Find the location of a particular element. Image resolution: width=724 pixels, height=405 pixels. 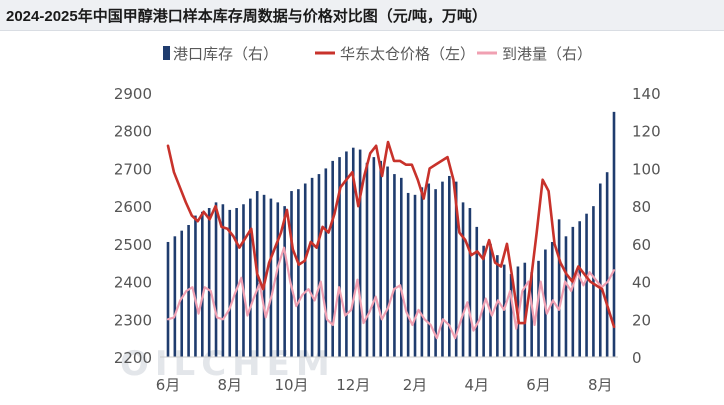

y-left-tick-label: 2700 is located at coordinates (133, 169).